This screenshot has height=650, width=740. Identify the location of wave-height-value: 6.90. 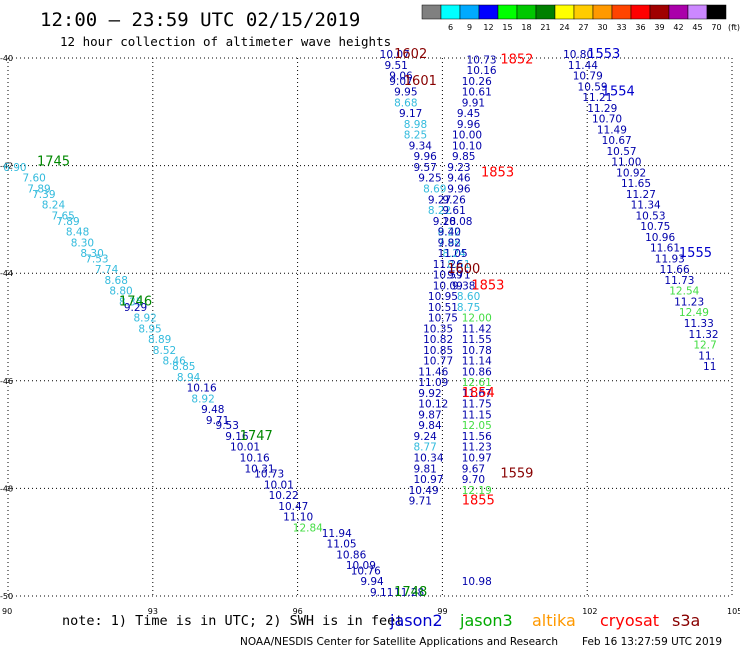
(14, 168).